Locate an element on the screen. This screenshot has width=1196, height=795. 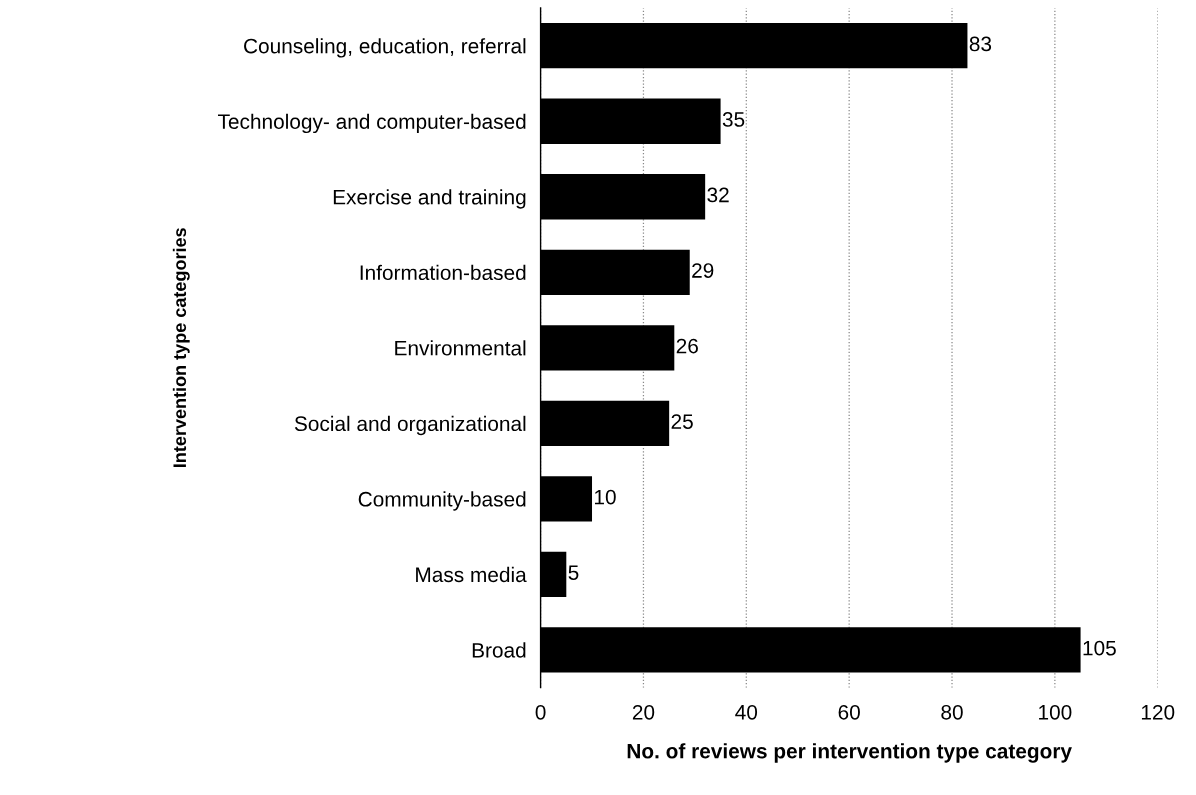
x-axis-title: No. of reviews per intervention type category is located at coordinates (849, 753).